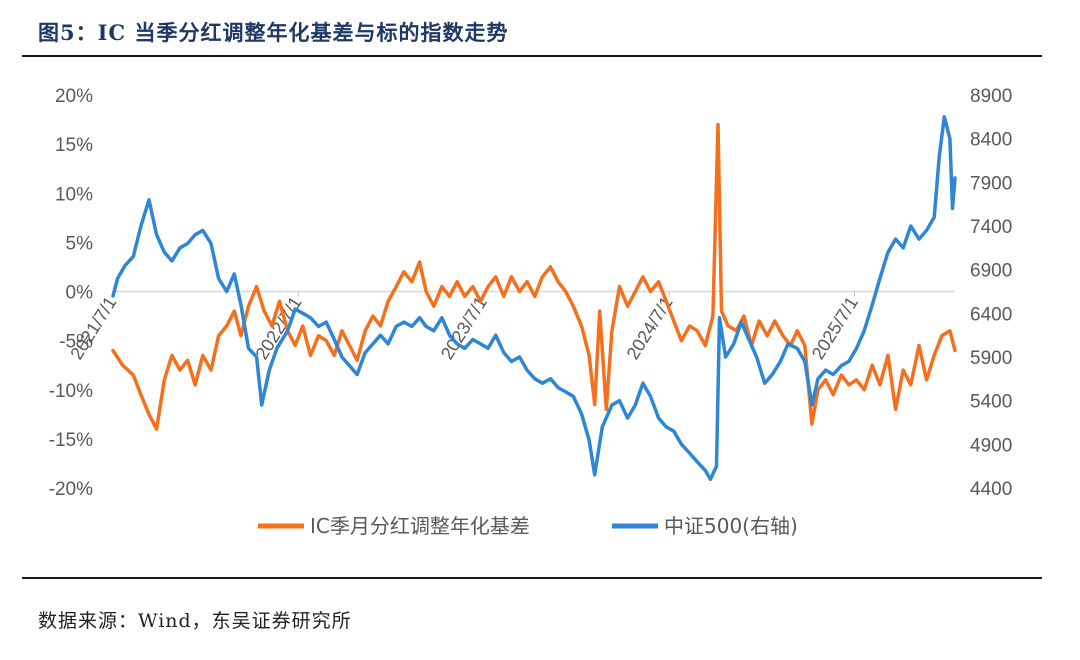 This screenshot has height=660, width=1080. I want to click on legend: IC季月分红调整年化基差 中证500(右轴), so click(528, 526).